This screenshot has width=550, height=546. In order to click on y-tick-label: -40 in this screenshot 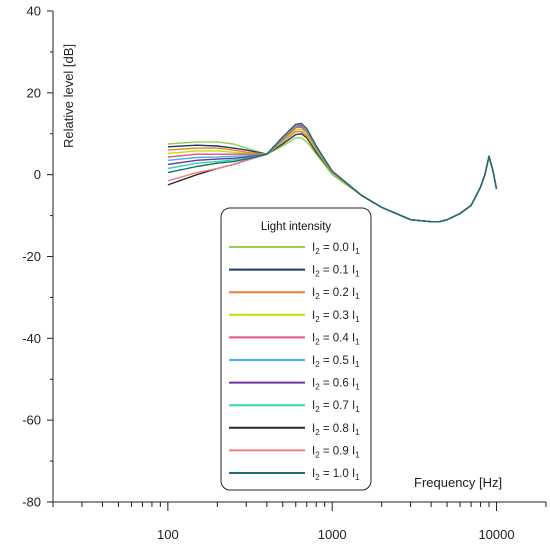, I will do `click(31, 338)`.